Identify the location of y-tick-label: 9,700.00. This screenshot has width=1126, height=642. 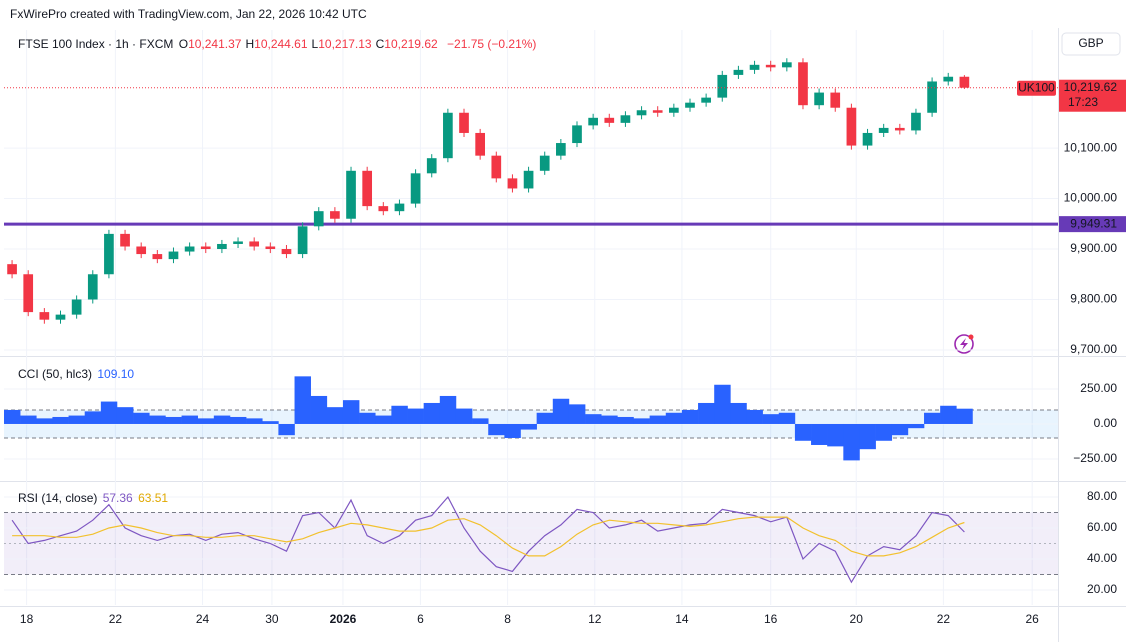
(1093, 349).